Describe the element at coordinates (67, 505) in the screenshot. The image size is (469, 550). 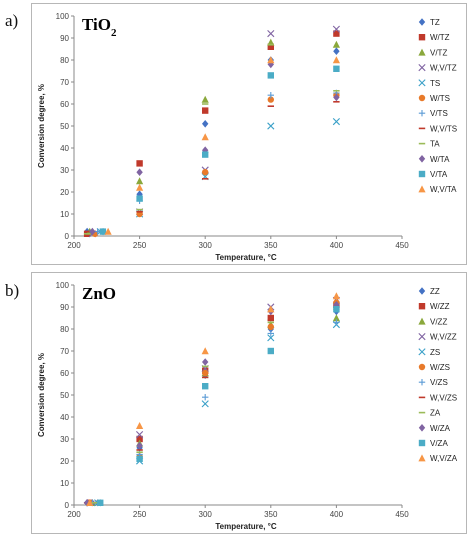
I see `y-tick-label: 0` at that location.